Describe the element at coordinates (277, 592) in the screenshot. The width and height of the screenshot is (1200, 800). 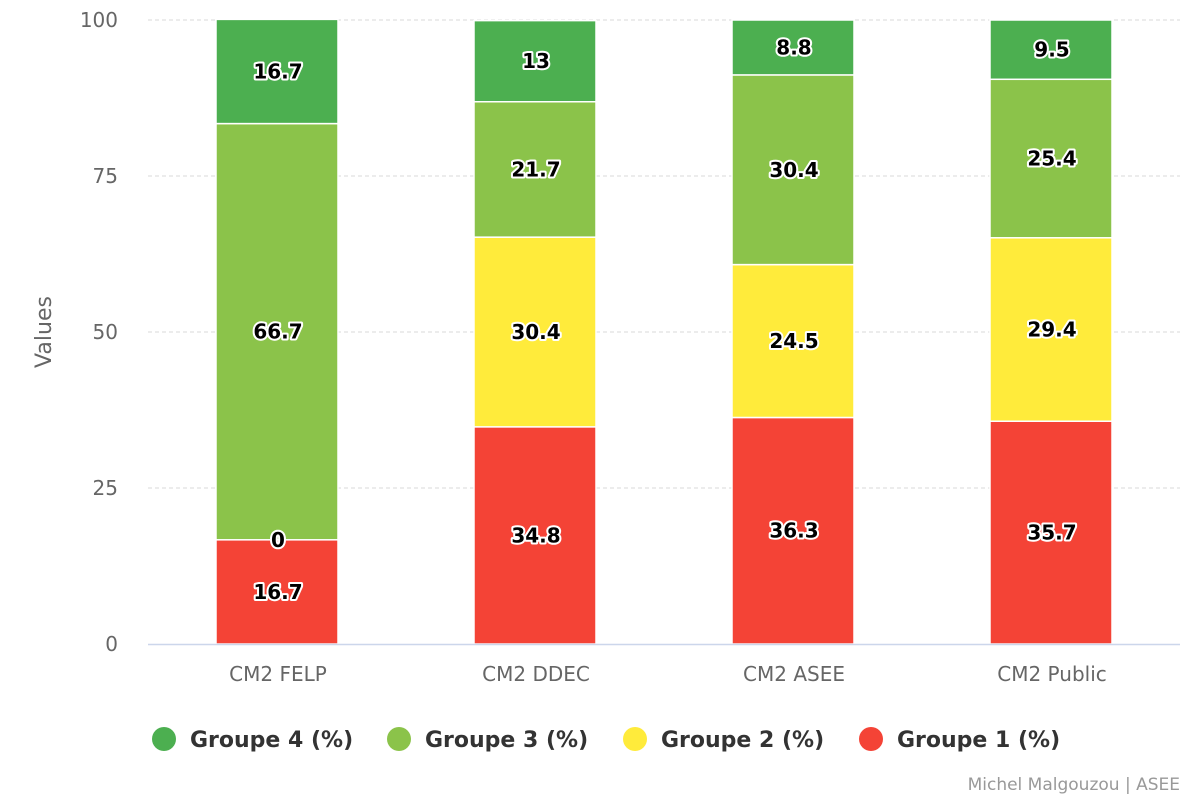
I see `data-label-cm2-felp-groupe-1: 16.7` at that location.